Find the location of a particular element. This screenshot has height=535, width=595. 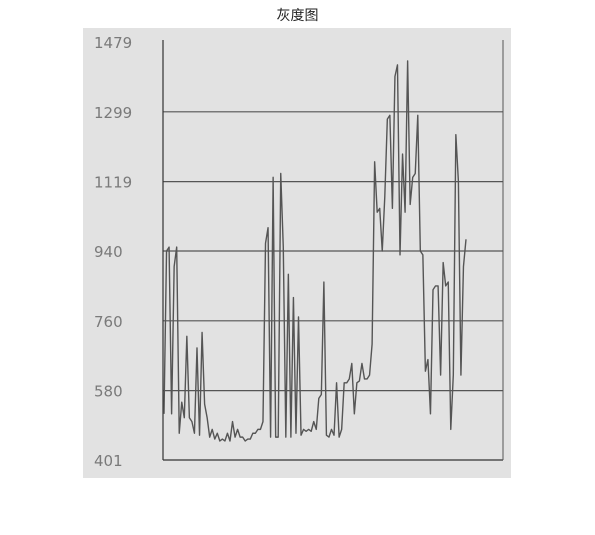

y-tick-label: 401 is located at coordinates (108, 461).